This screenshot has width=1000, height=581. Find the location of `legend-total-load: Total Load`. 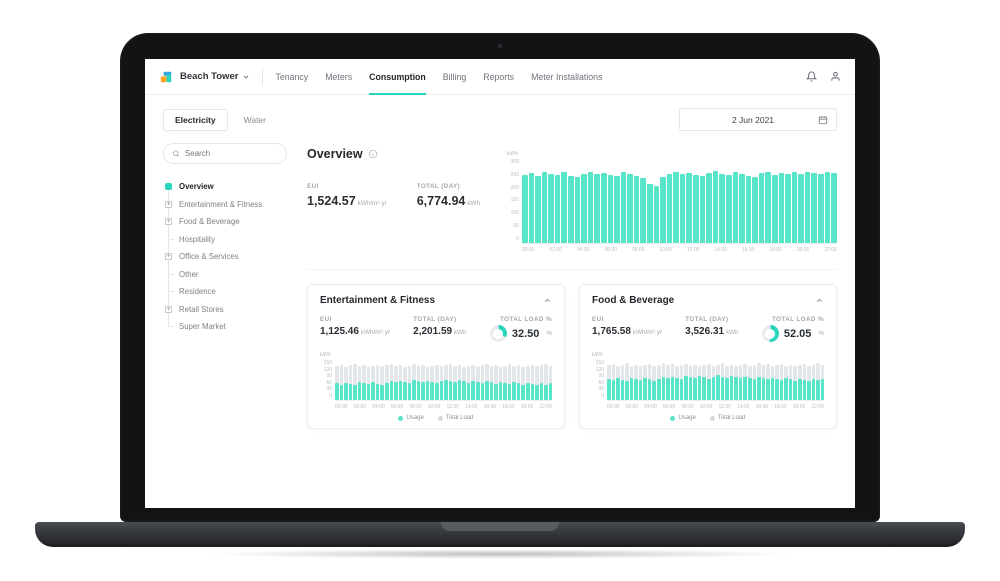

legend-total-load: Total Load is located at coordinates (727, 418).